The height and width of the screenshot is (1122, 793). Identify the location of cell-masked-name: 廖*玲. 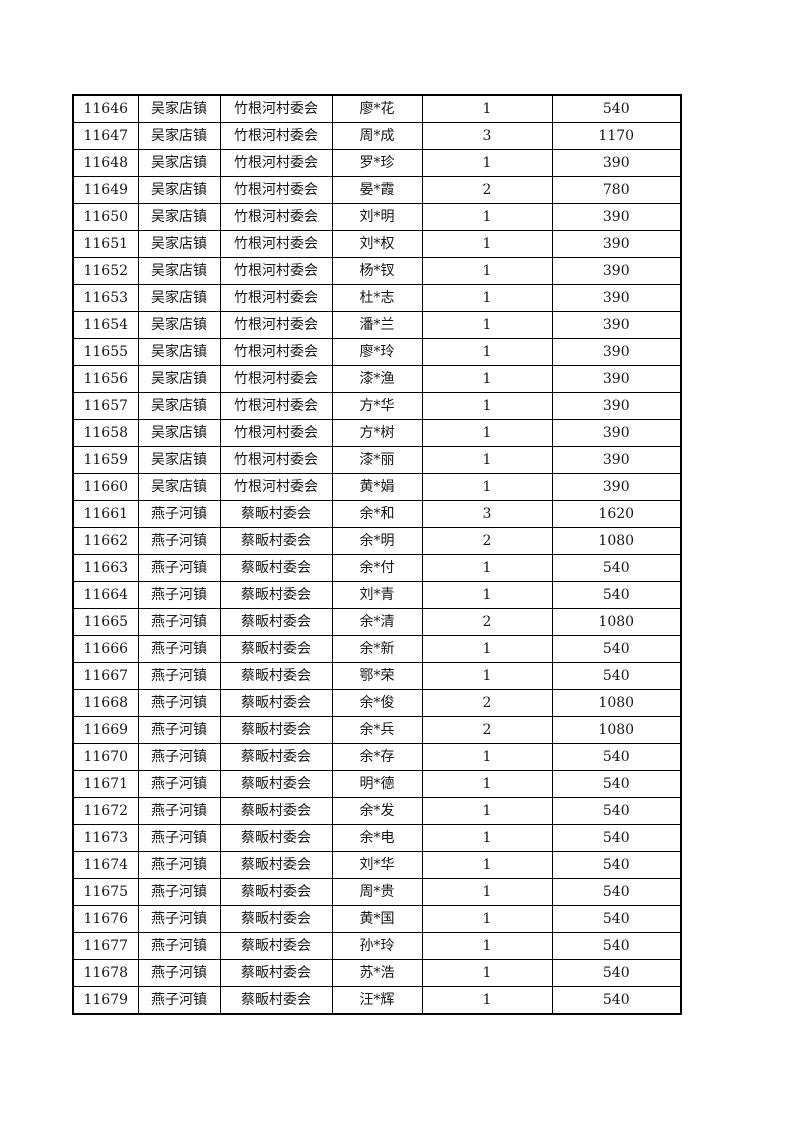
(377, 352).